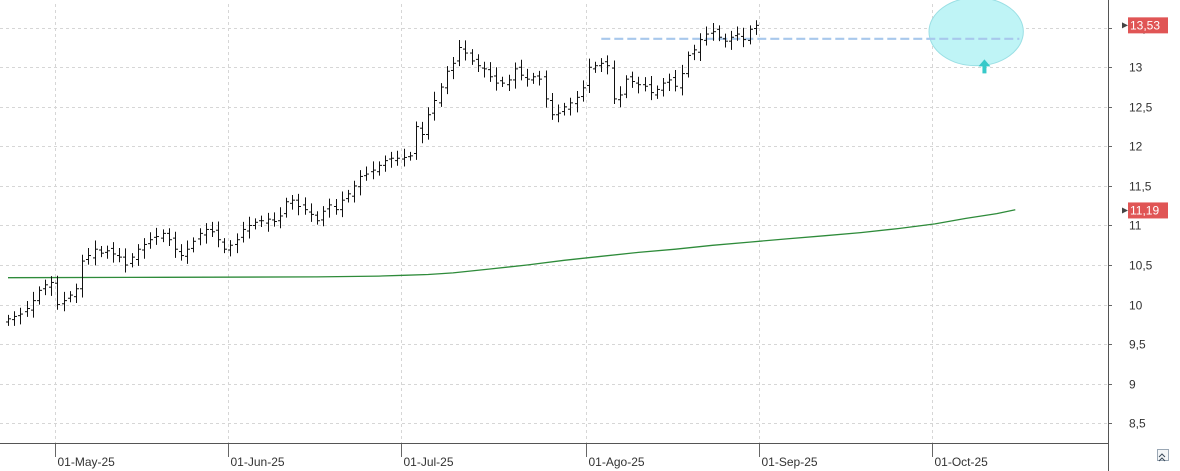  I want to click on y-tick-label: 8,5, so click(1137, 424).